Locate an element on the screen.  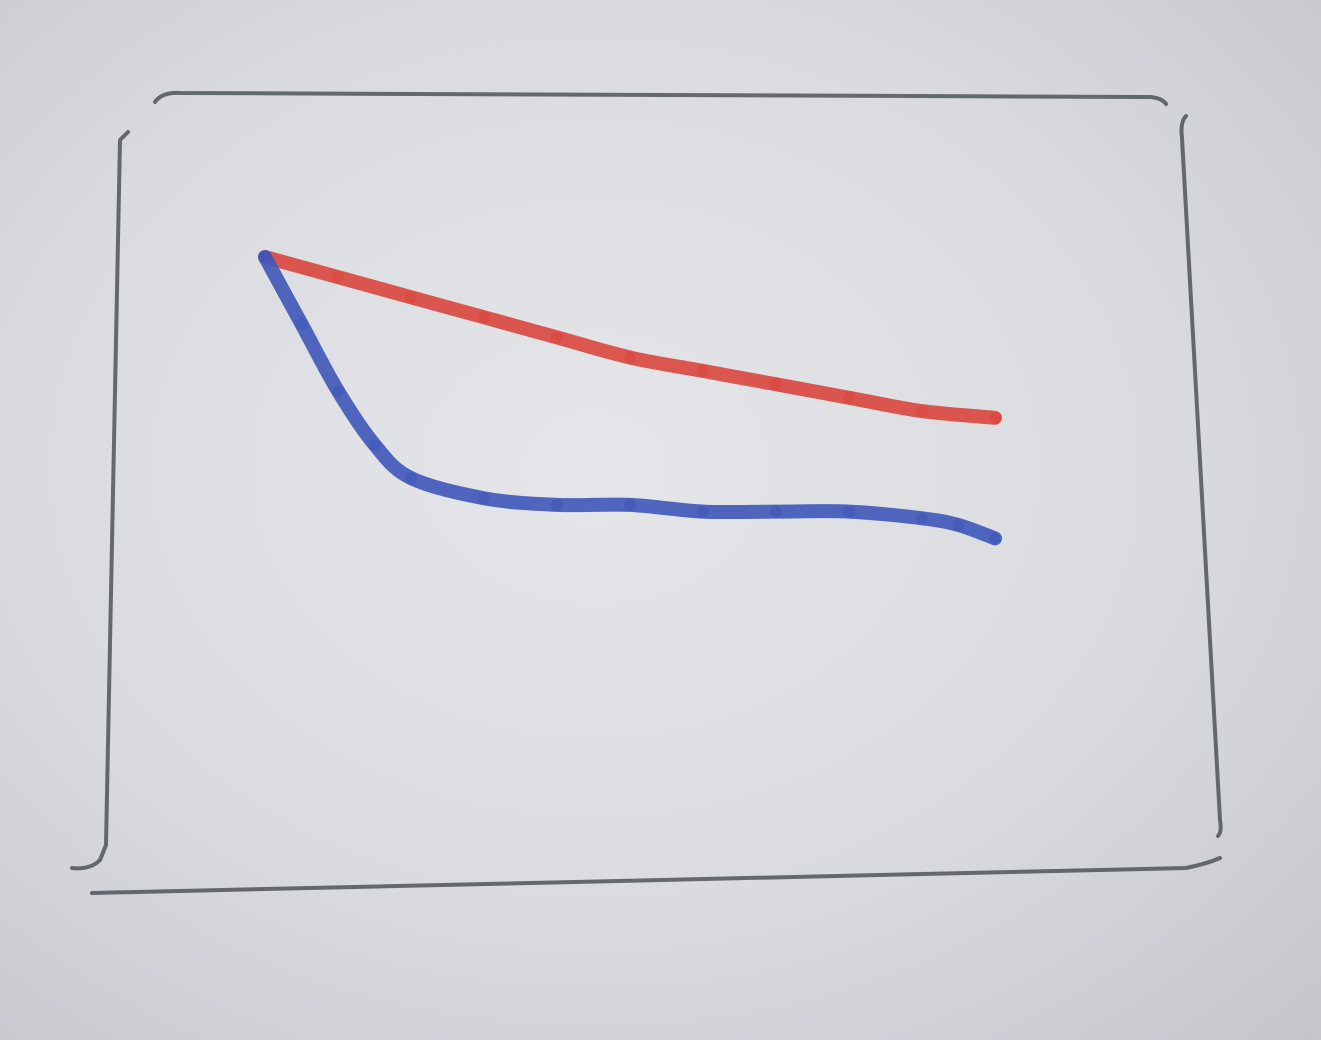
frame-right-edge is located at coordinates (1201, 476).